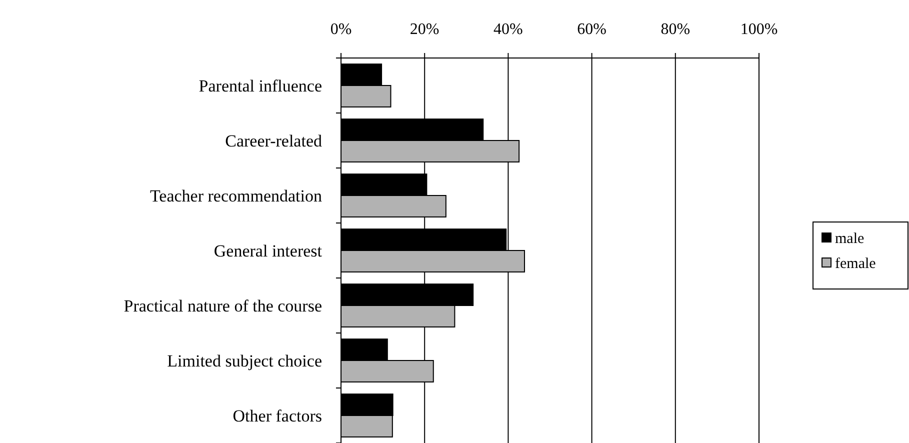 Image resolution: width=909 pixels, height=443 pixels. I want to click on x-tick-label: 0%, so click(341, 29).